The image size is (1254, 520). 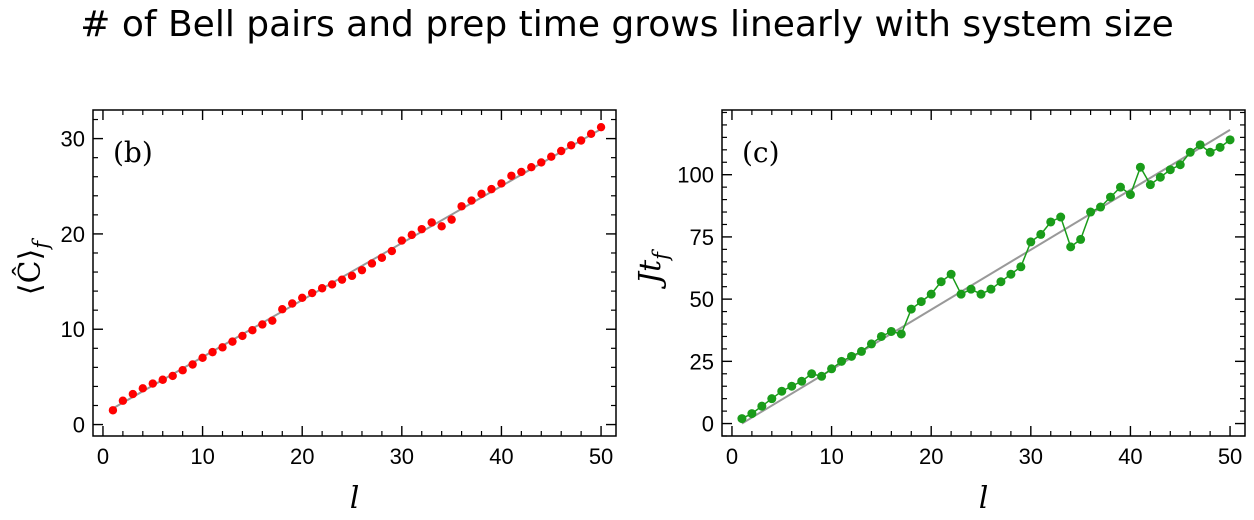 What do you see at coordinates (103, 456) in the screenshot?
I see `x-tick-label: 0` at bounding box center [103, 456].